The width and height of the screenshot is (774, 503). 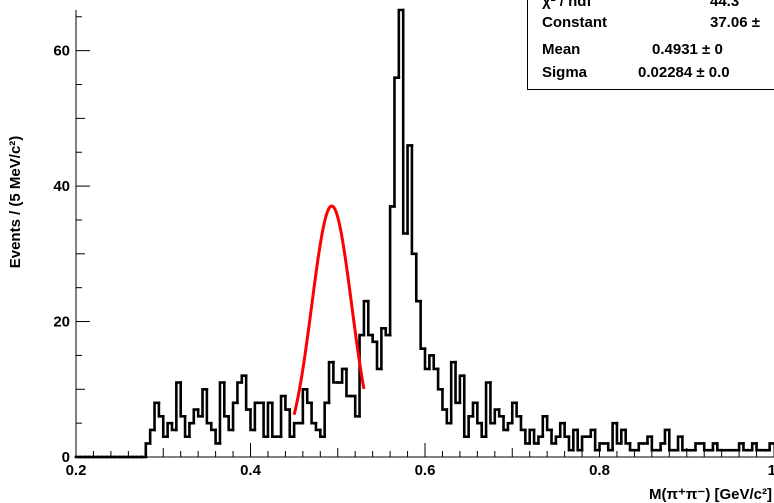 What do you see at coordinates (710, 494) in the screenshot?
I see `x-axis-title: M(π⁺π⁻) [GeV/c²]` at bounding box center [710, 494].